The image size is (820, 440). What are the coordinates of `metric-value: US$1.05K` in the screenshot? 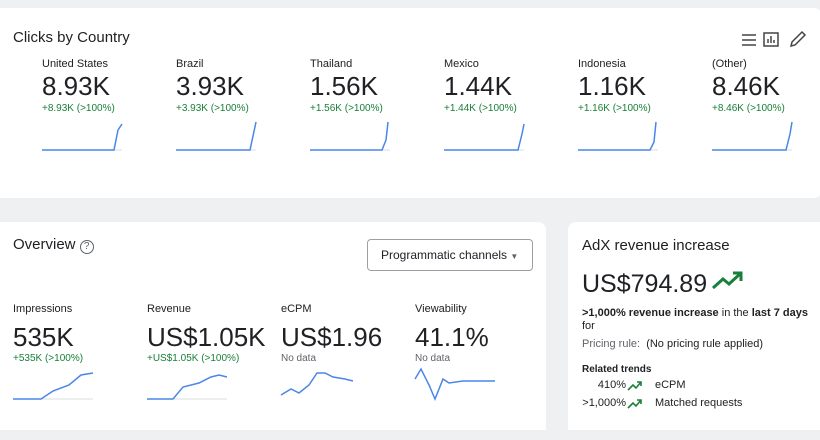 It's located at (206, 337).